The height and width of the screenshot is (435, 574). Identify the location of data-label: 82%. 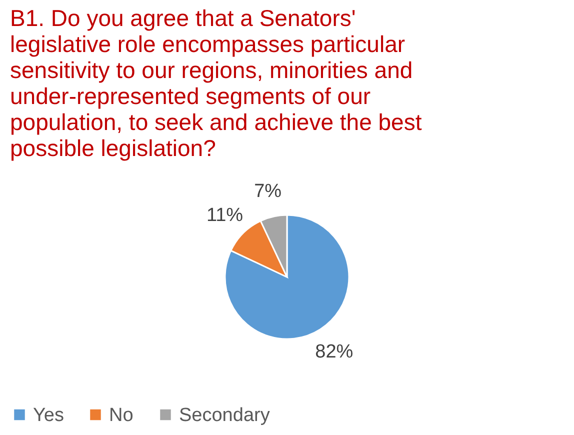
(334, 351).